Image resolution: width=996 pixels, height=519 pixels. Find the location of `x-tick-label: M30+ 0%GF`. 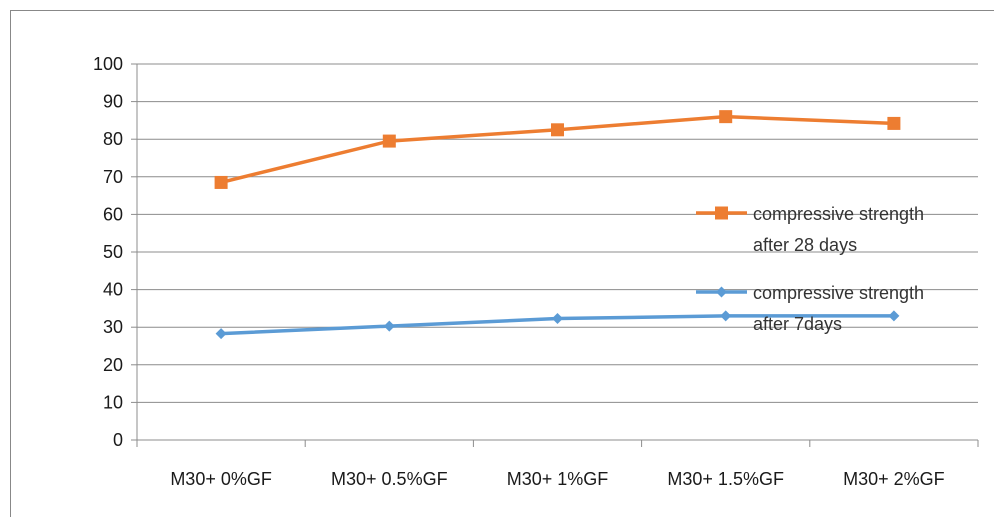

x-tick-label: M30+ 0%GF is located at coordinates (221, 479).